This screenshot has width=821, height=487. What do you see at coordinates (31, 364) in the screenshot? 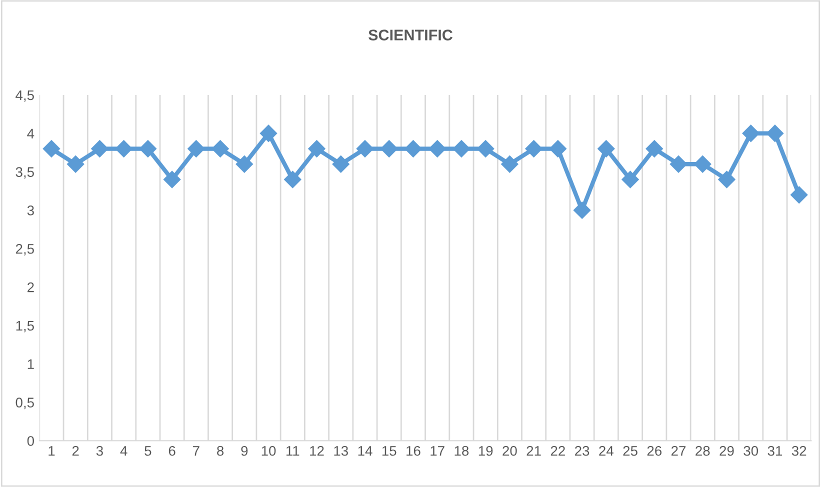
I see `y-tick-label: 1` at bounding box center [31, 364].